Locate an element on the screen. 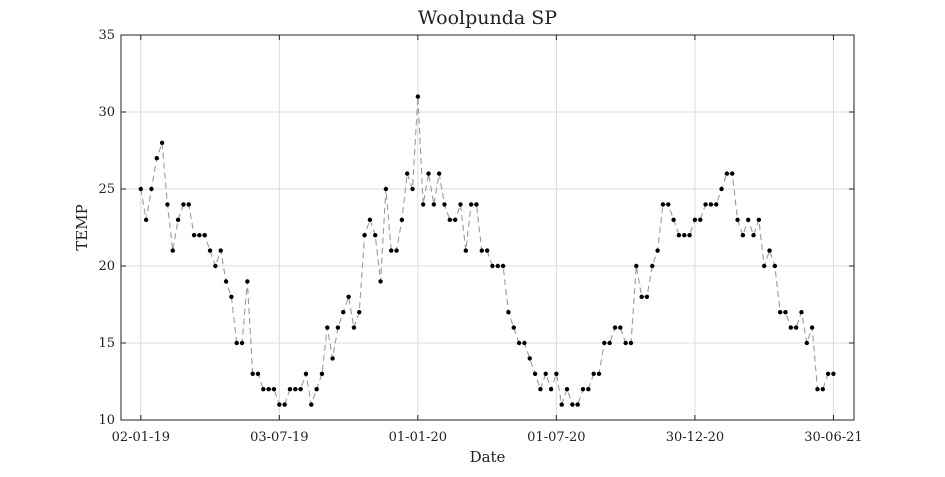  x-axis-label: Date is located at coordinates (488, 457).